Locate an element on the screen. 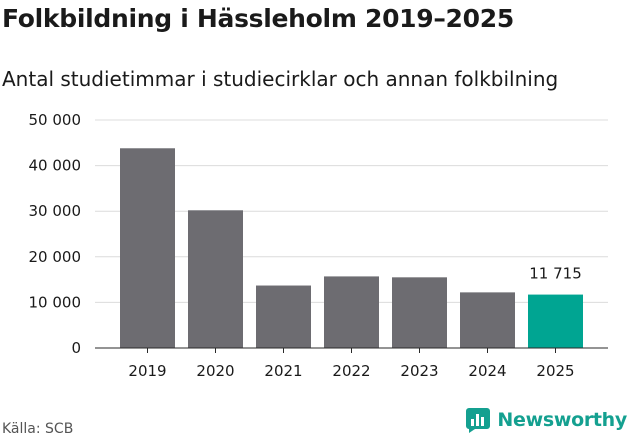 Image resolution: width=631 pixels, height=439 pixels. y-tick-label: 10 000 is located at coordinates (55, 302).